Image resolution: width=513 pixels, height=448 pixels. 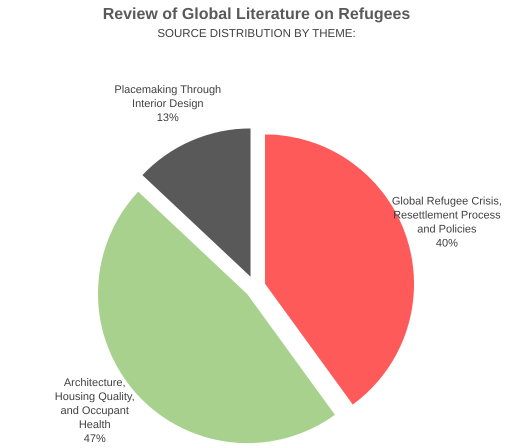 What do you see at coordinates (95, 439) in the screenshot?
I see `data-label: 47%` at bounding box center [95, 439].